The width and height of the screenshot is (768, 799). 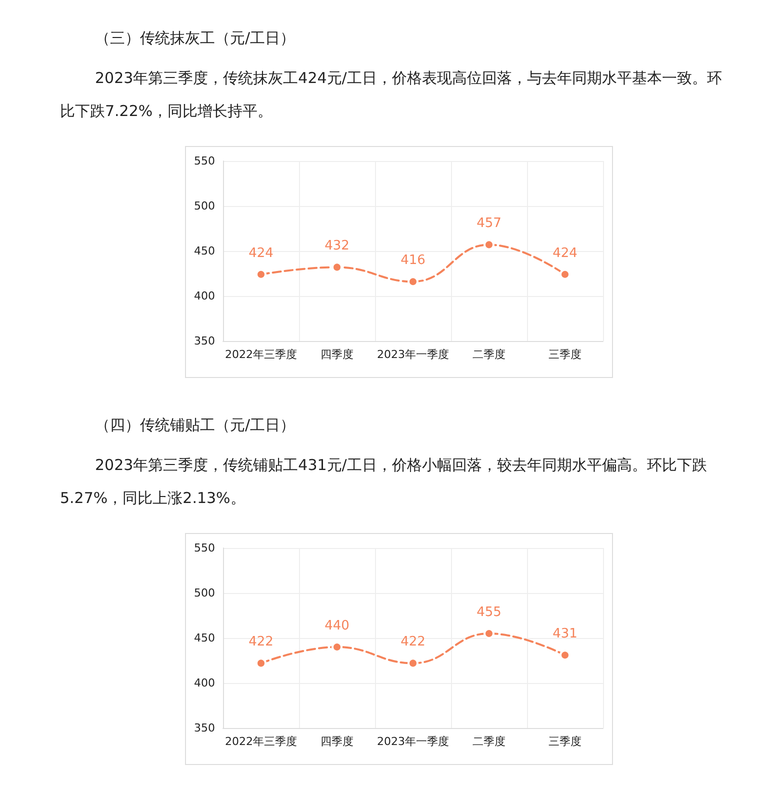 I want to click on data-label: 431, so click(x=565, y=634).